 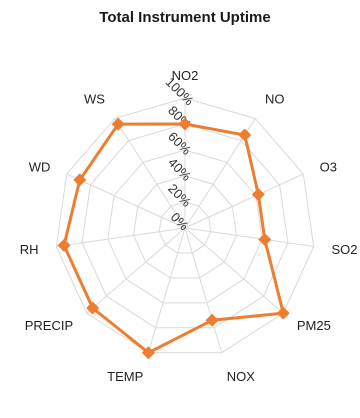 What do you see at coordinates (125, 376) in the screenshot?
I see `category-label: TEMP` at bounding box center [125, 376].